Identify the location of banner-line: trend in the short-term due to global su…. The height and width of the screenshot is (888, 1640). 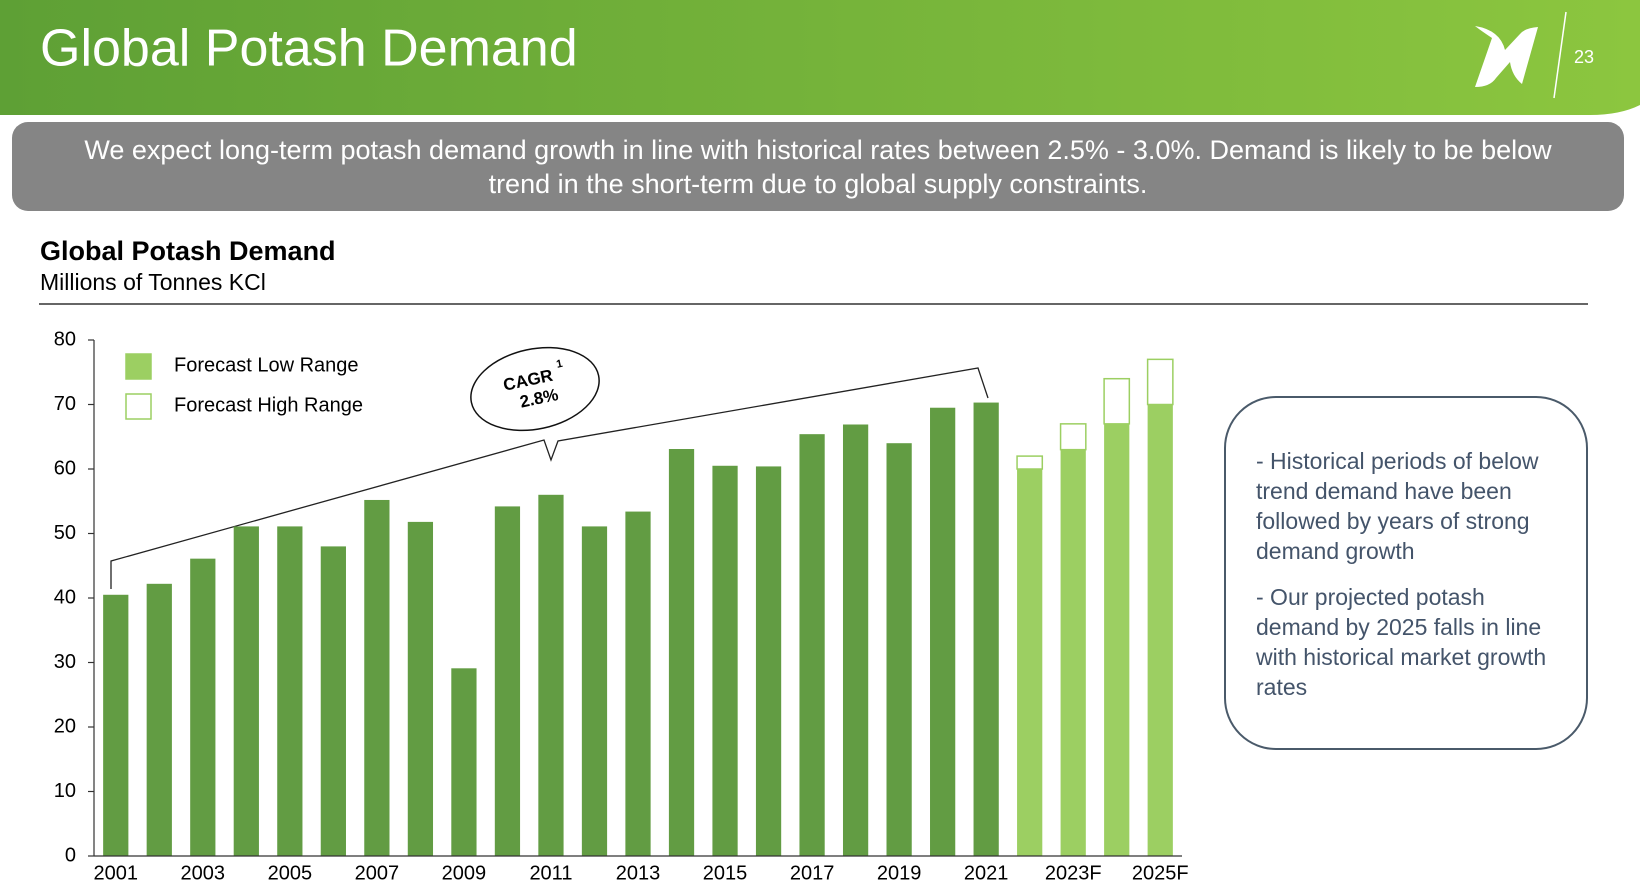
(818, 184).